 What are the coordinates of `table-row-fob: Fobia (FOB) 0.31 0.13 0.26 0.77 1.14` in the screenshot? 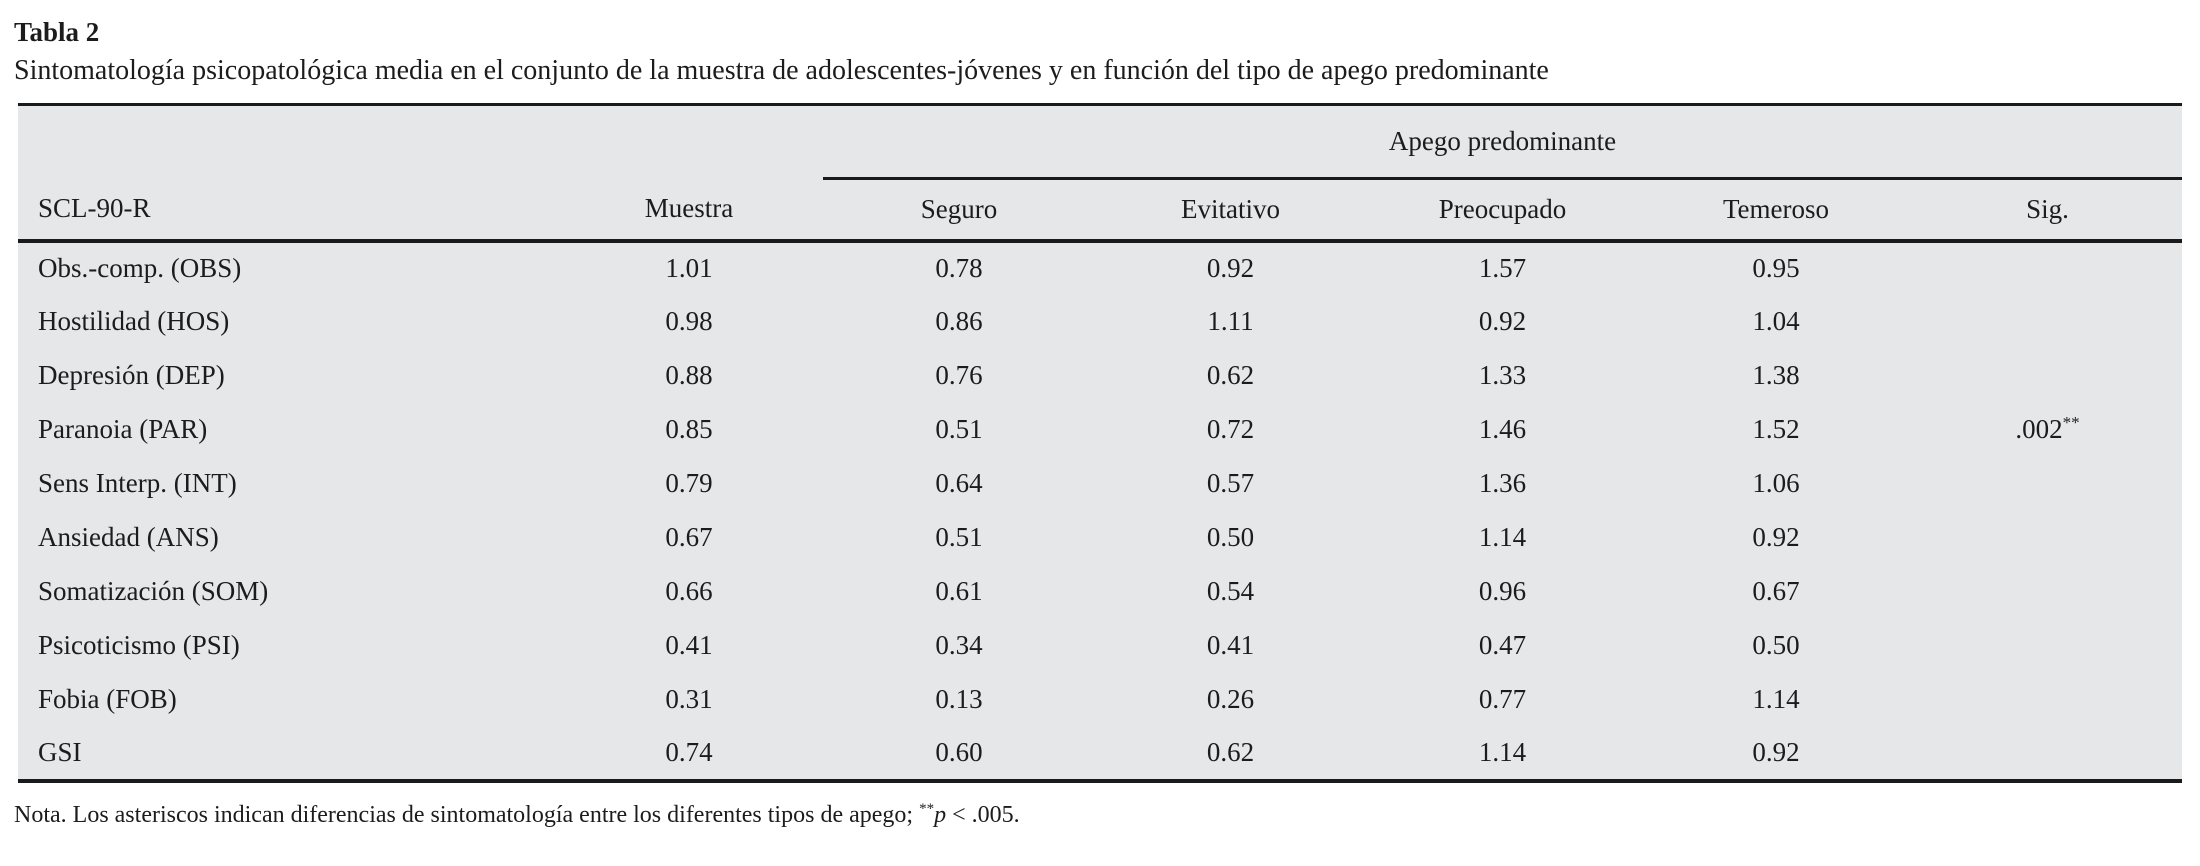 It's located at (1100, 700).